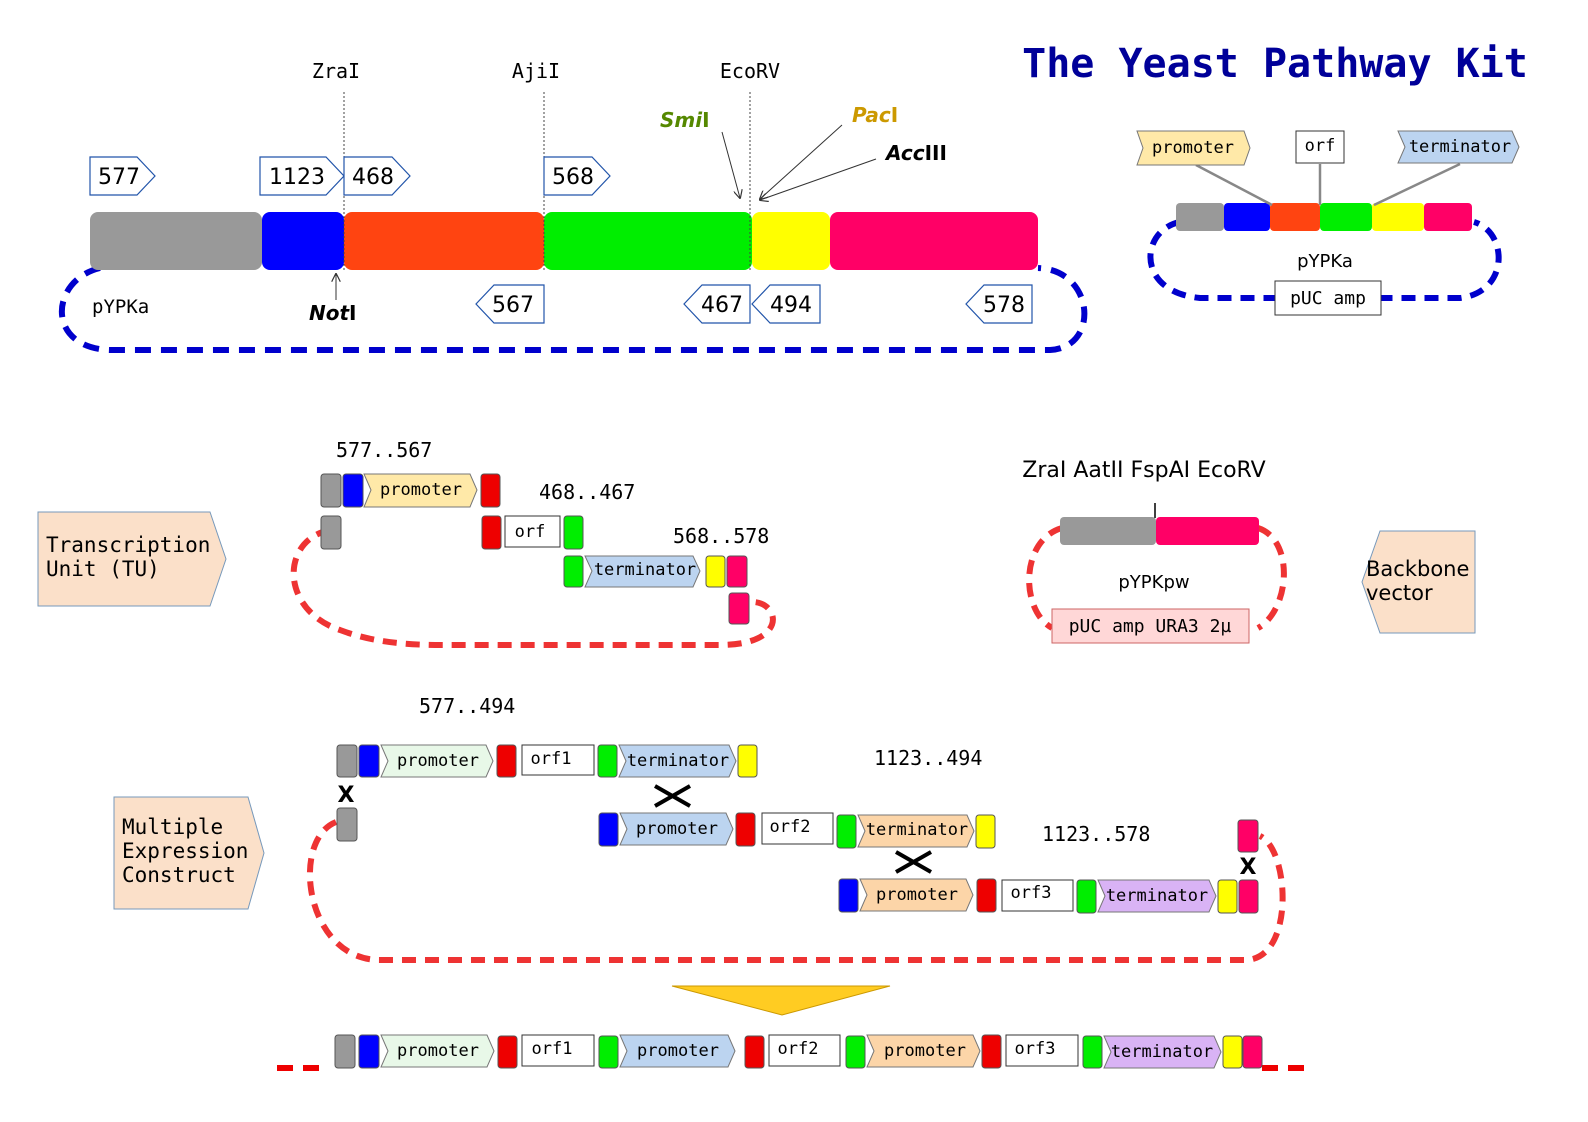  I want to click on mec2-promoter: promoter, so click(676, 829).